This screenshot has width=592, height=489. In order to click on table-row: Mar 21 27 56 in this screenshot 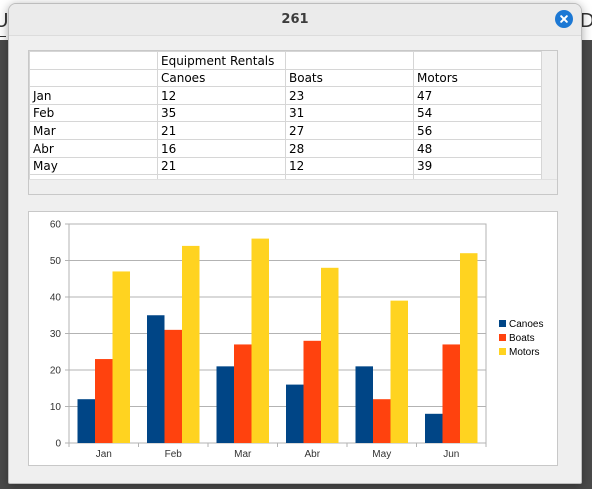, I will do `click(285, 130)`.